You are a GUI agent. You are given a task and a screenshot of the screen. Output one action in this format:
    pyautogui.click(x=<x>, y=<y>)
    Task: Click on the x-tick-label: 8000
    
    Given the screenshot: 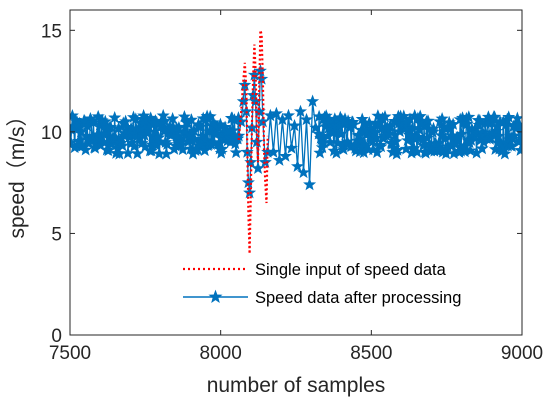 What is the action you would take?
    pyautogui.click(x=221, y=353)
    